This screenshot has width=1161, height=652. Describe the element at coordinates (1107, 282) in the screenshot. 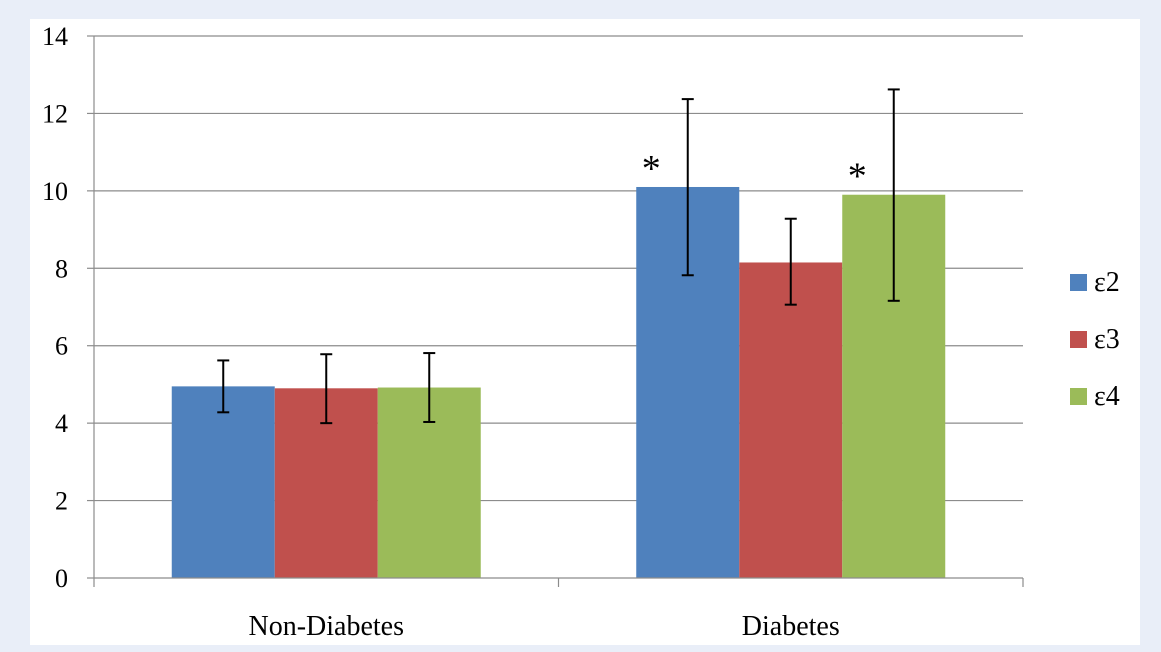

I see `legend-label: ε2` at that location.